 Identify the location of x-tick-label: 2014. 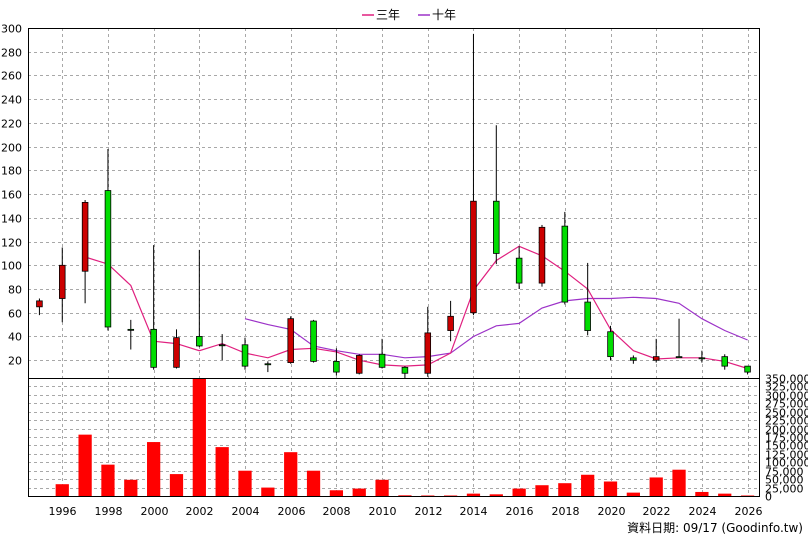
(474, 511).